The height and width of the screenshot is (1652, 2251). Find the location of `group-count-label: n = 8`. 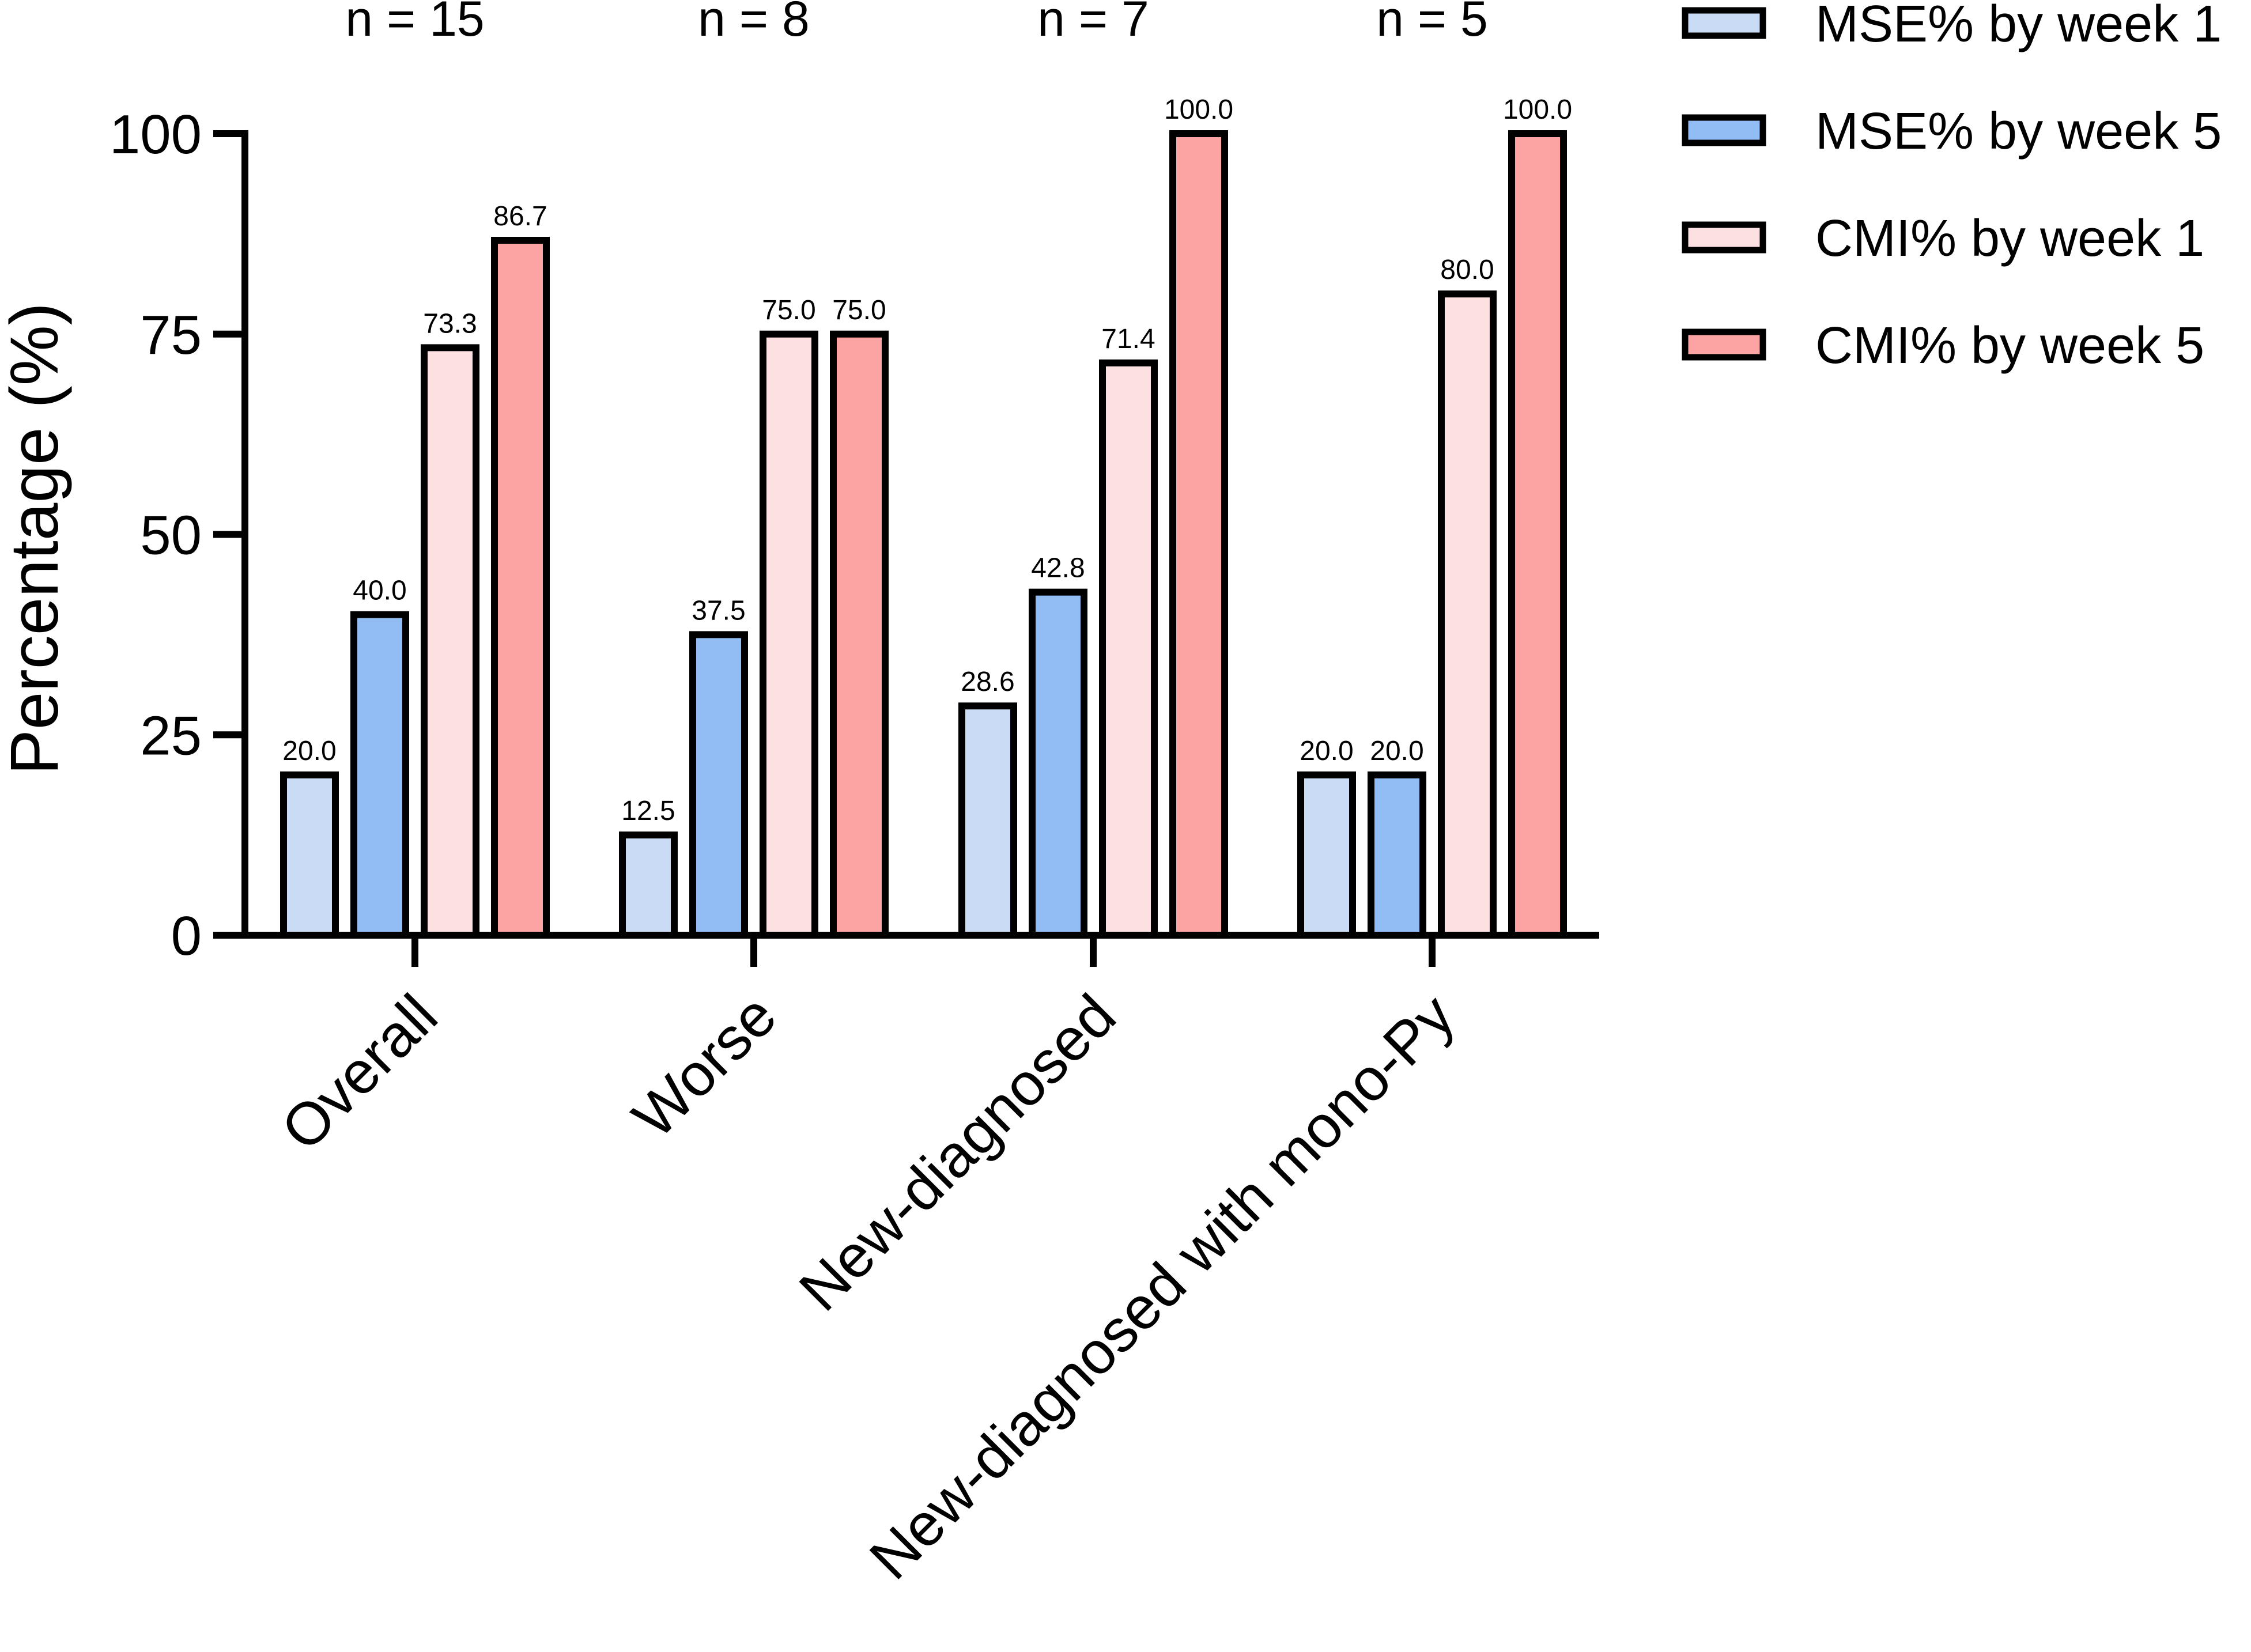

group-count-label: n = 8 is located at coordinates (754, 24).